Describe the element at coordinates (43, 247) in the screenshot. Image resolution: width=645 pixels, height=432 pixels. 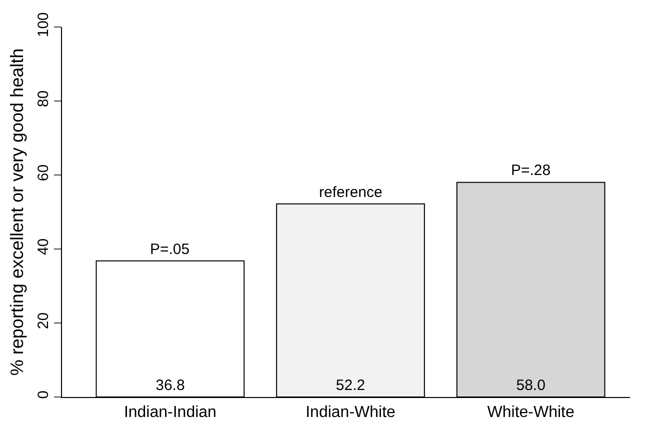
I see `y-tick-label: 40` at that location.